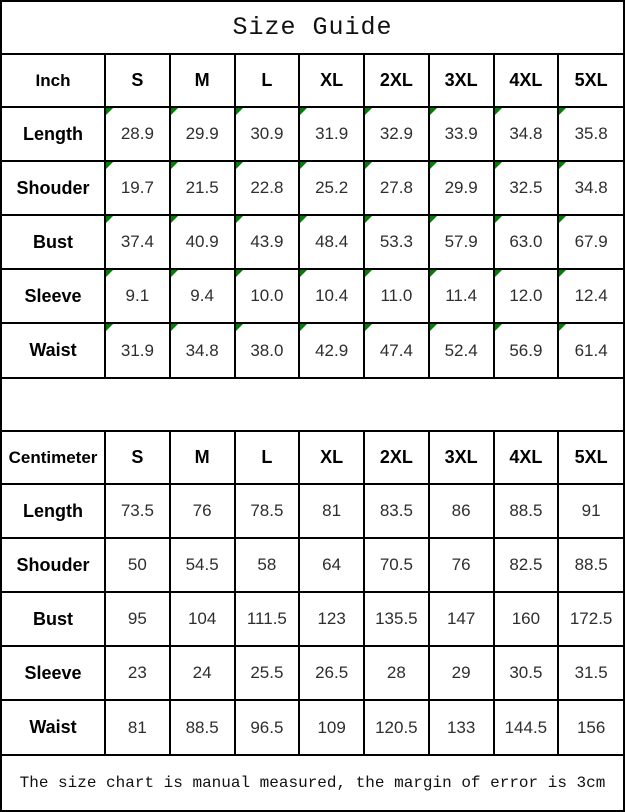 Image resolution: width=625 pixels, height=812 pixels. Describe the element at coordinates (331, 619) in the screenshot. I see `size-value-cell: 123` at that location.